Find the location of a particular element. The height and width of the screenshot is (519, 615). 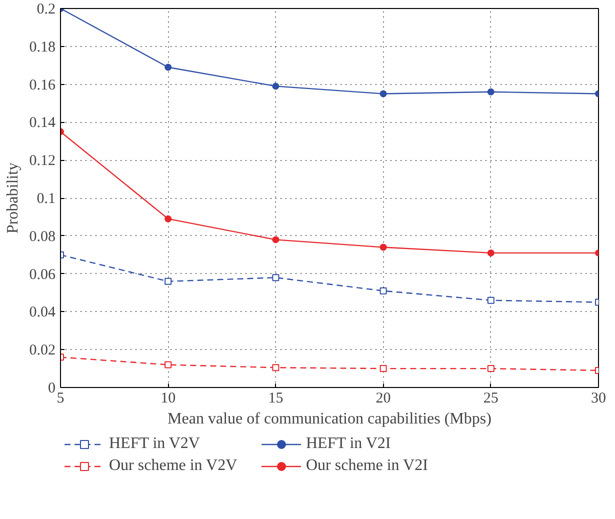

y-tick-label: 0.14 is located at coordinates (42, 123).